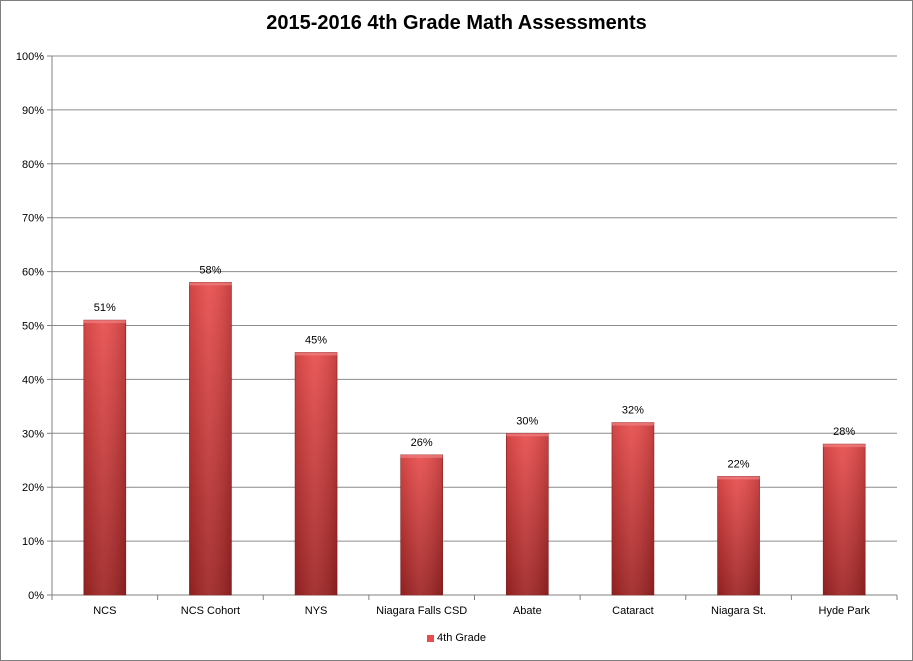  What do you see at coordinates (633, 411) in the screenshot?
I see `data-label: 32%` at bounding box center [633, 411].